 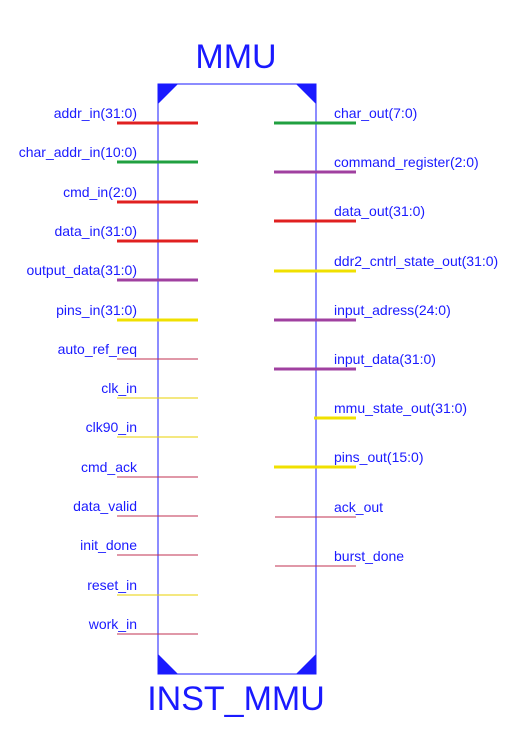 I want to click on output-pin-data-out: data_out(31:0), so click(x=349, y=213).